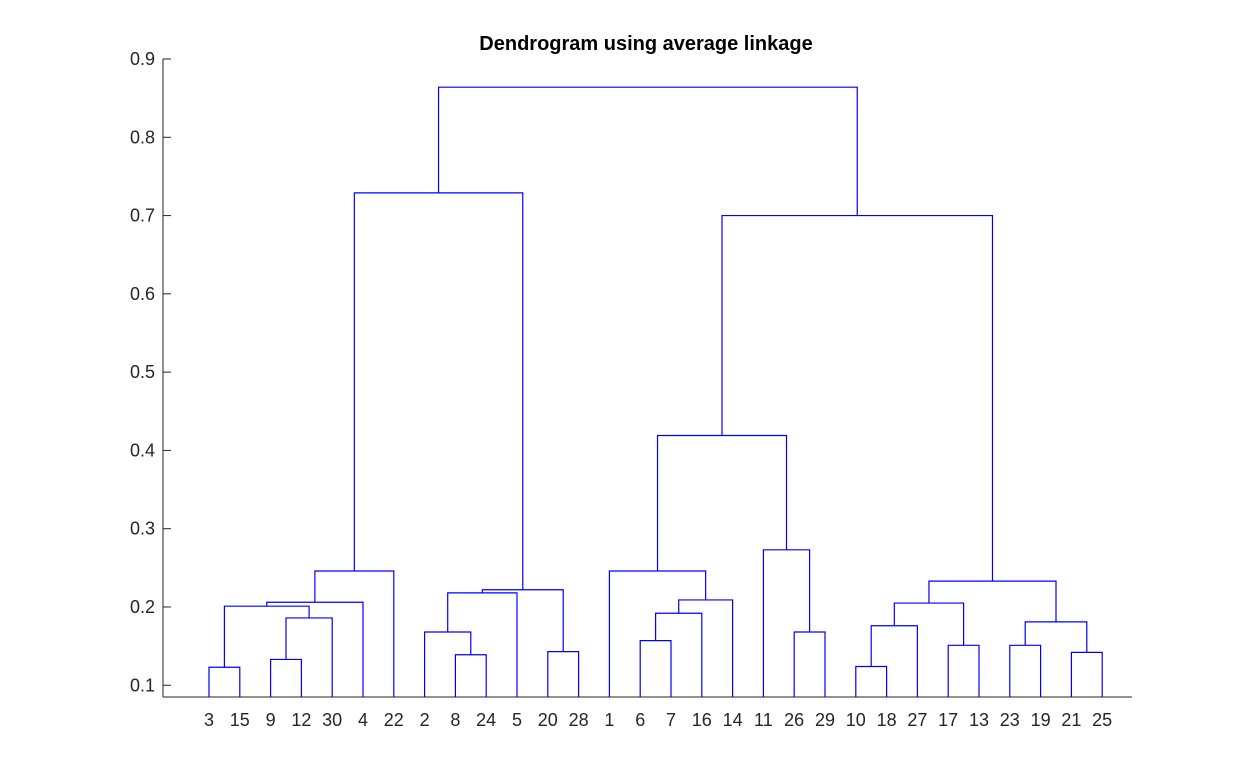 Image resolution: width=1250 pixels, height=781 pixels. What do you see at coordinates (1010, 720) in the screenshot?
I see `leaf-label: 23` at bounding box center [1010, 720].